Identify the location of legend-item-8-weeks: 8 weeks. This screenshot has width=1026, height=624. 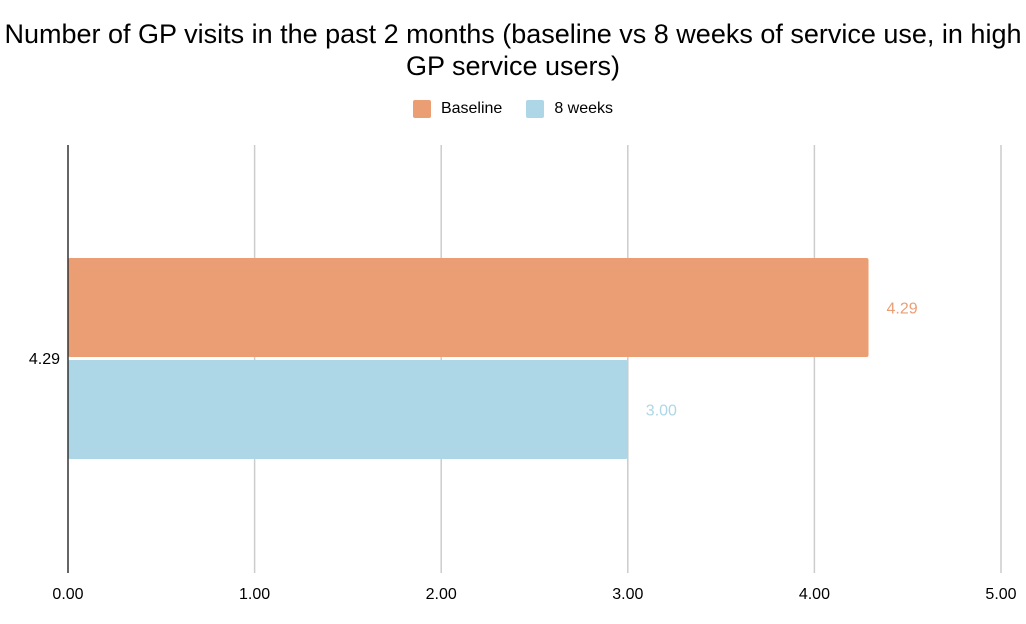
(569, 109).